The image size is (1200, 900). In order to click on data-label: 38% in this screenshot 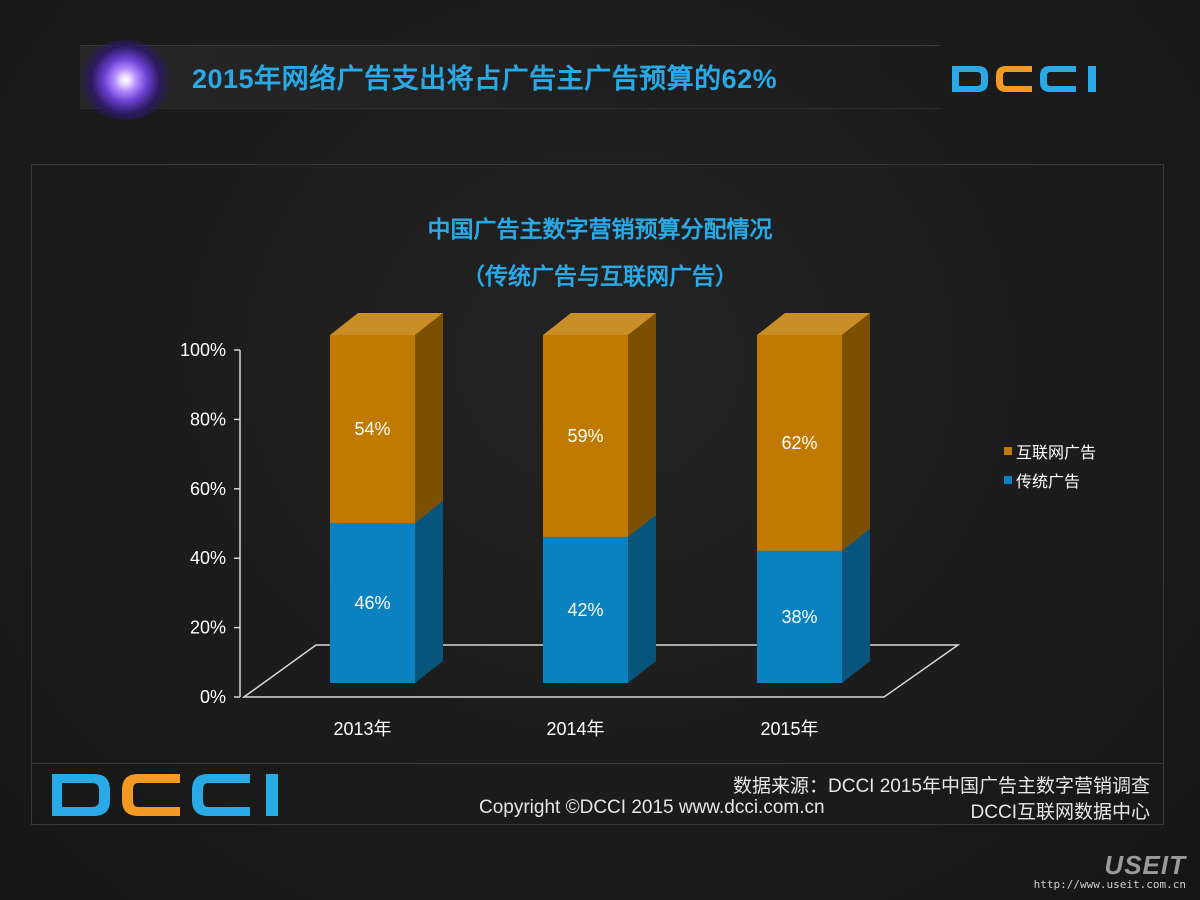, I will do `click(799, 617)`.